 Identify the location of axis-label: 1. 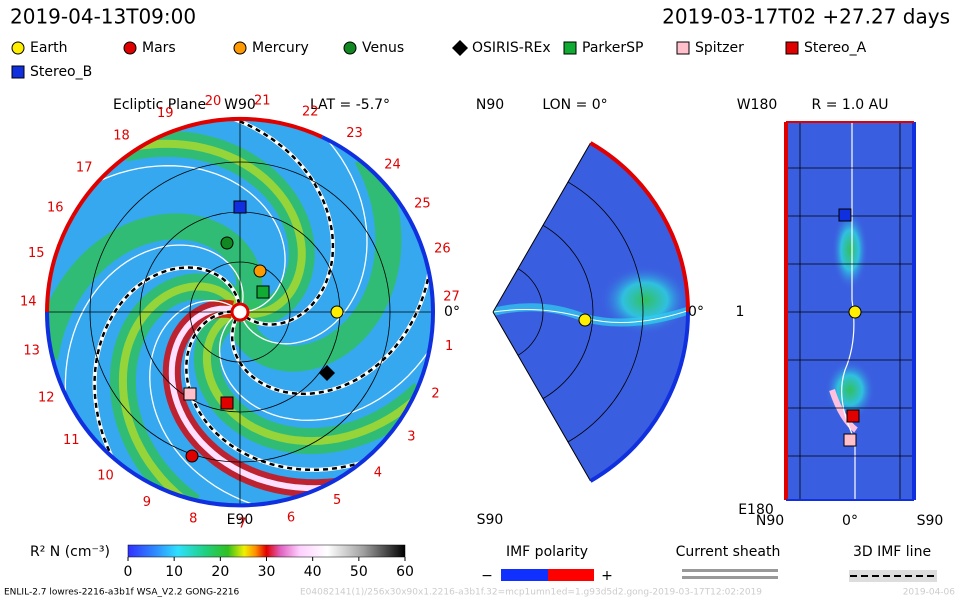
(740, 312).